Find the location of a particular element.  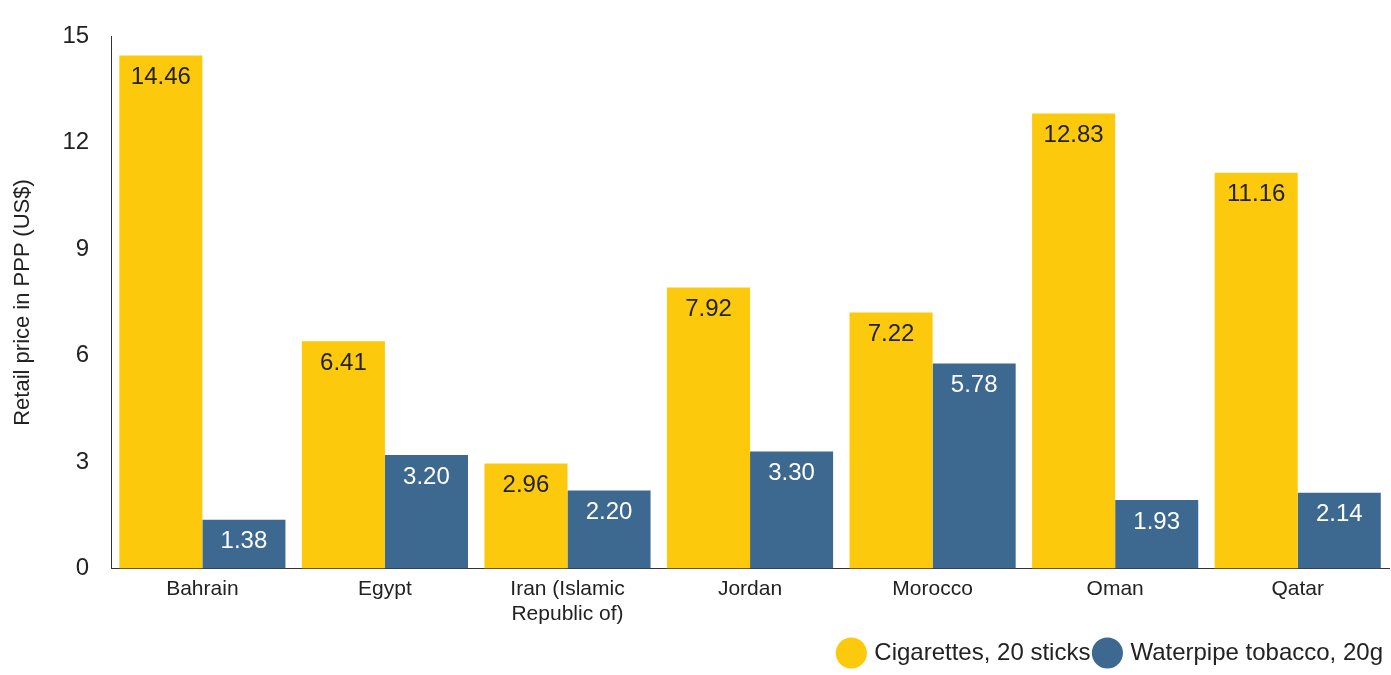

data-label: 6.41 is located at coordinates (343, 361).